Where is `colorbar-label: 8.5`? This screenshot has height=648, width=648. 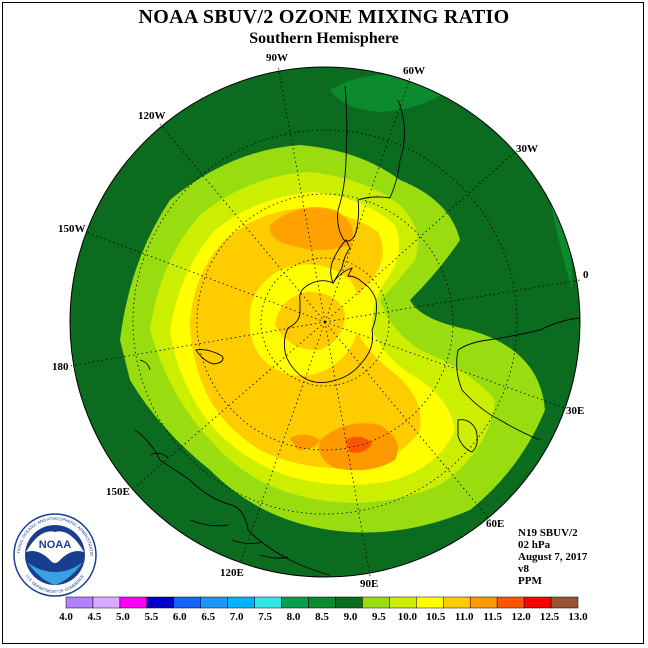 colorbar-label: 8.5 is located at coordinates (322, 616).